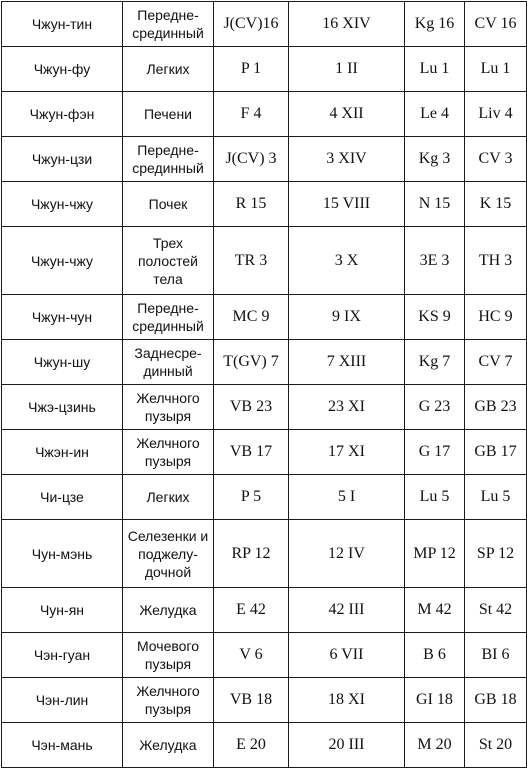 The width and height of the screenshot is (527, 784). What do you see at coordinates (346, 610) in the screenshot?
I see `code-roman-cell: 42 III` at bounding box center [346, 610].